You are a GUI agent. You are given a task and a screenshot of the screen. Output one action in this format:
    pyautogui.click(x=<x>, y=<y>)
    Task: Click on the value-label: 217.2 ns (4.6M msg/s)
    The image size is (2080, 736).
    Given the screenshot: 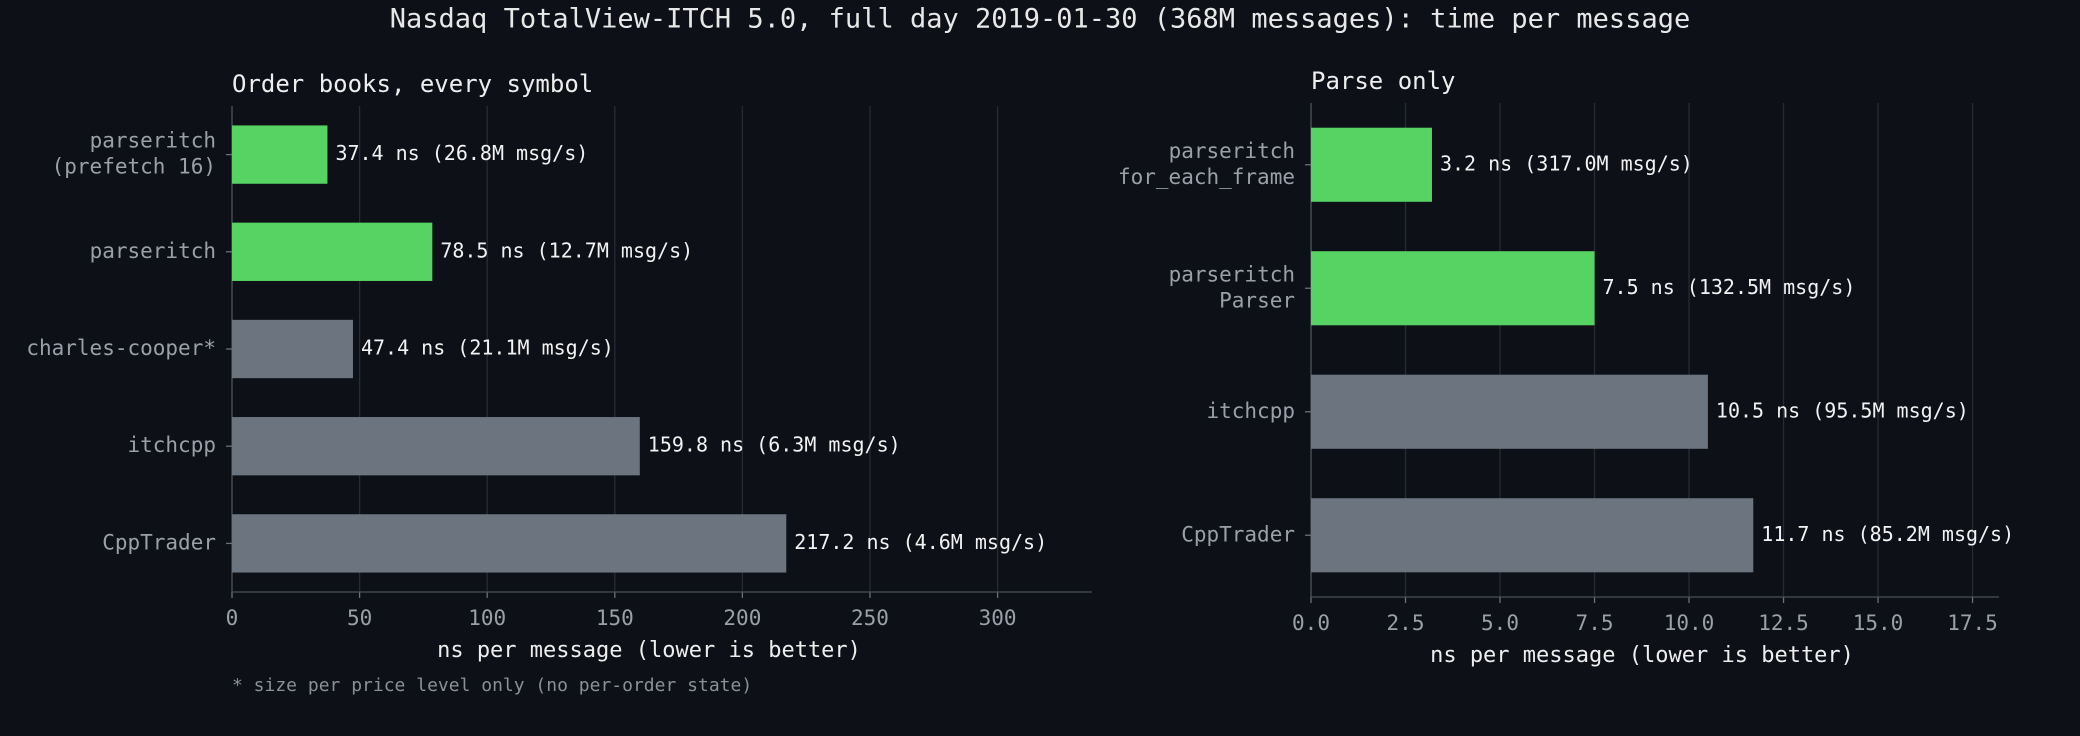 What is the action you would take?
    pyautogui.click(x=920, y=542)
    